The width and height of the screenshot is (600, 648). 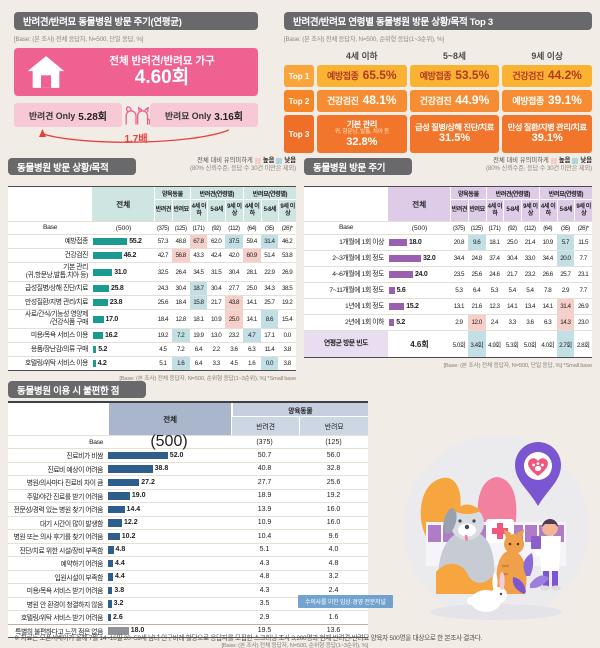 I want to click on row-total-value: 24.0, so click(x=421, y=274).